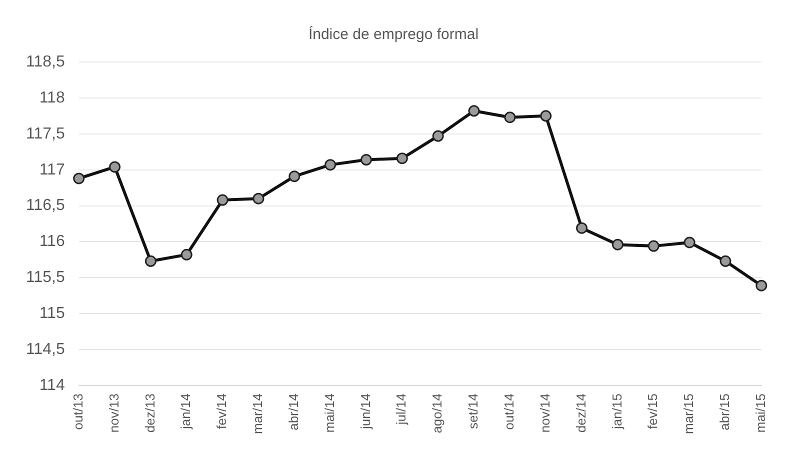 The height and width of the screenshot is (452, 793). Describe the element at coordinates (45, 277) in the screenshot. I see `y-tick-label: 115,5` at that location.